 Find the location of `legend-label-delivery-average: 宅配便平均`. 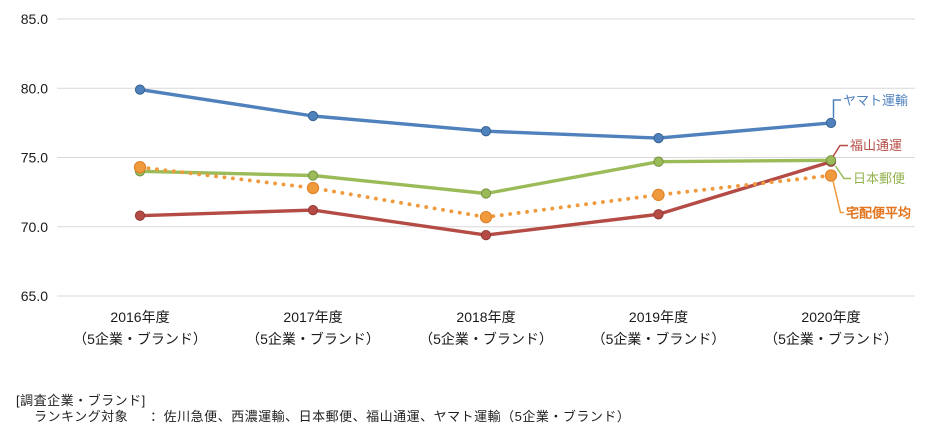

legend-label-delivery-average: 宅配便平均 is located at coordinates (878, 213).